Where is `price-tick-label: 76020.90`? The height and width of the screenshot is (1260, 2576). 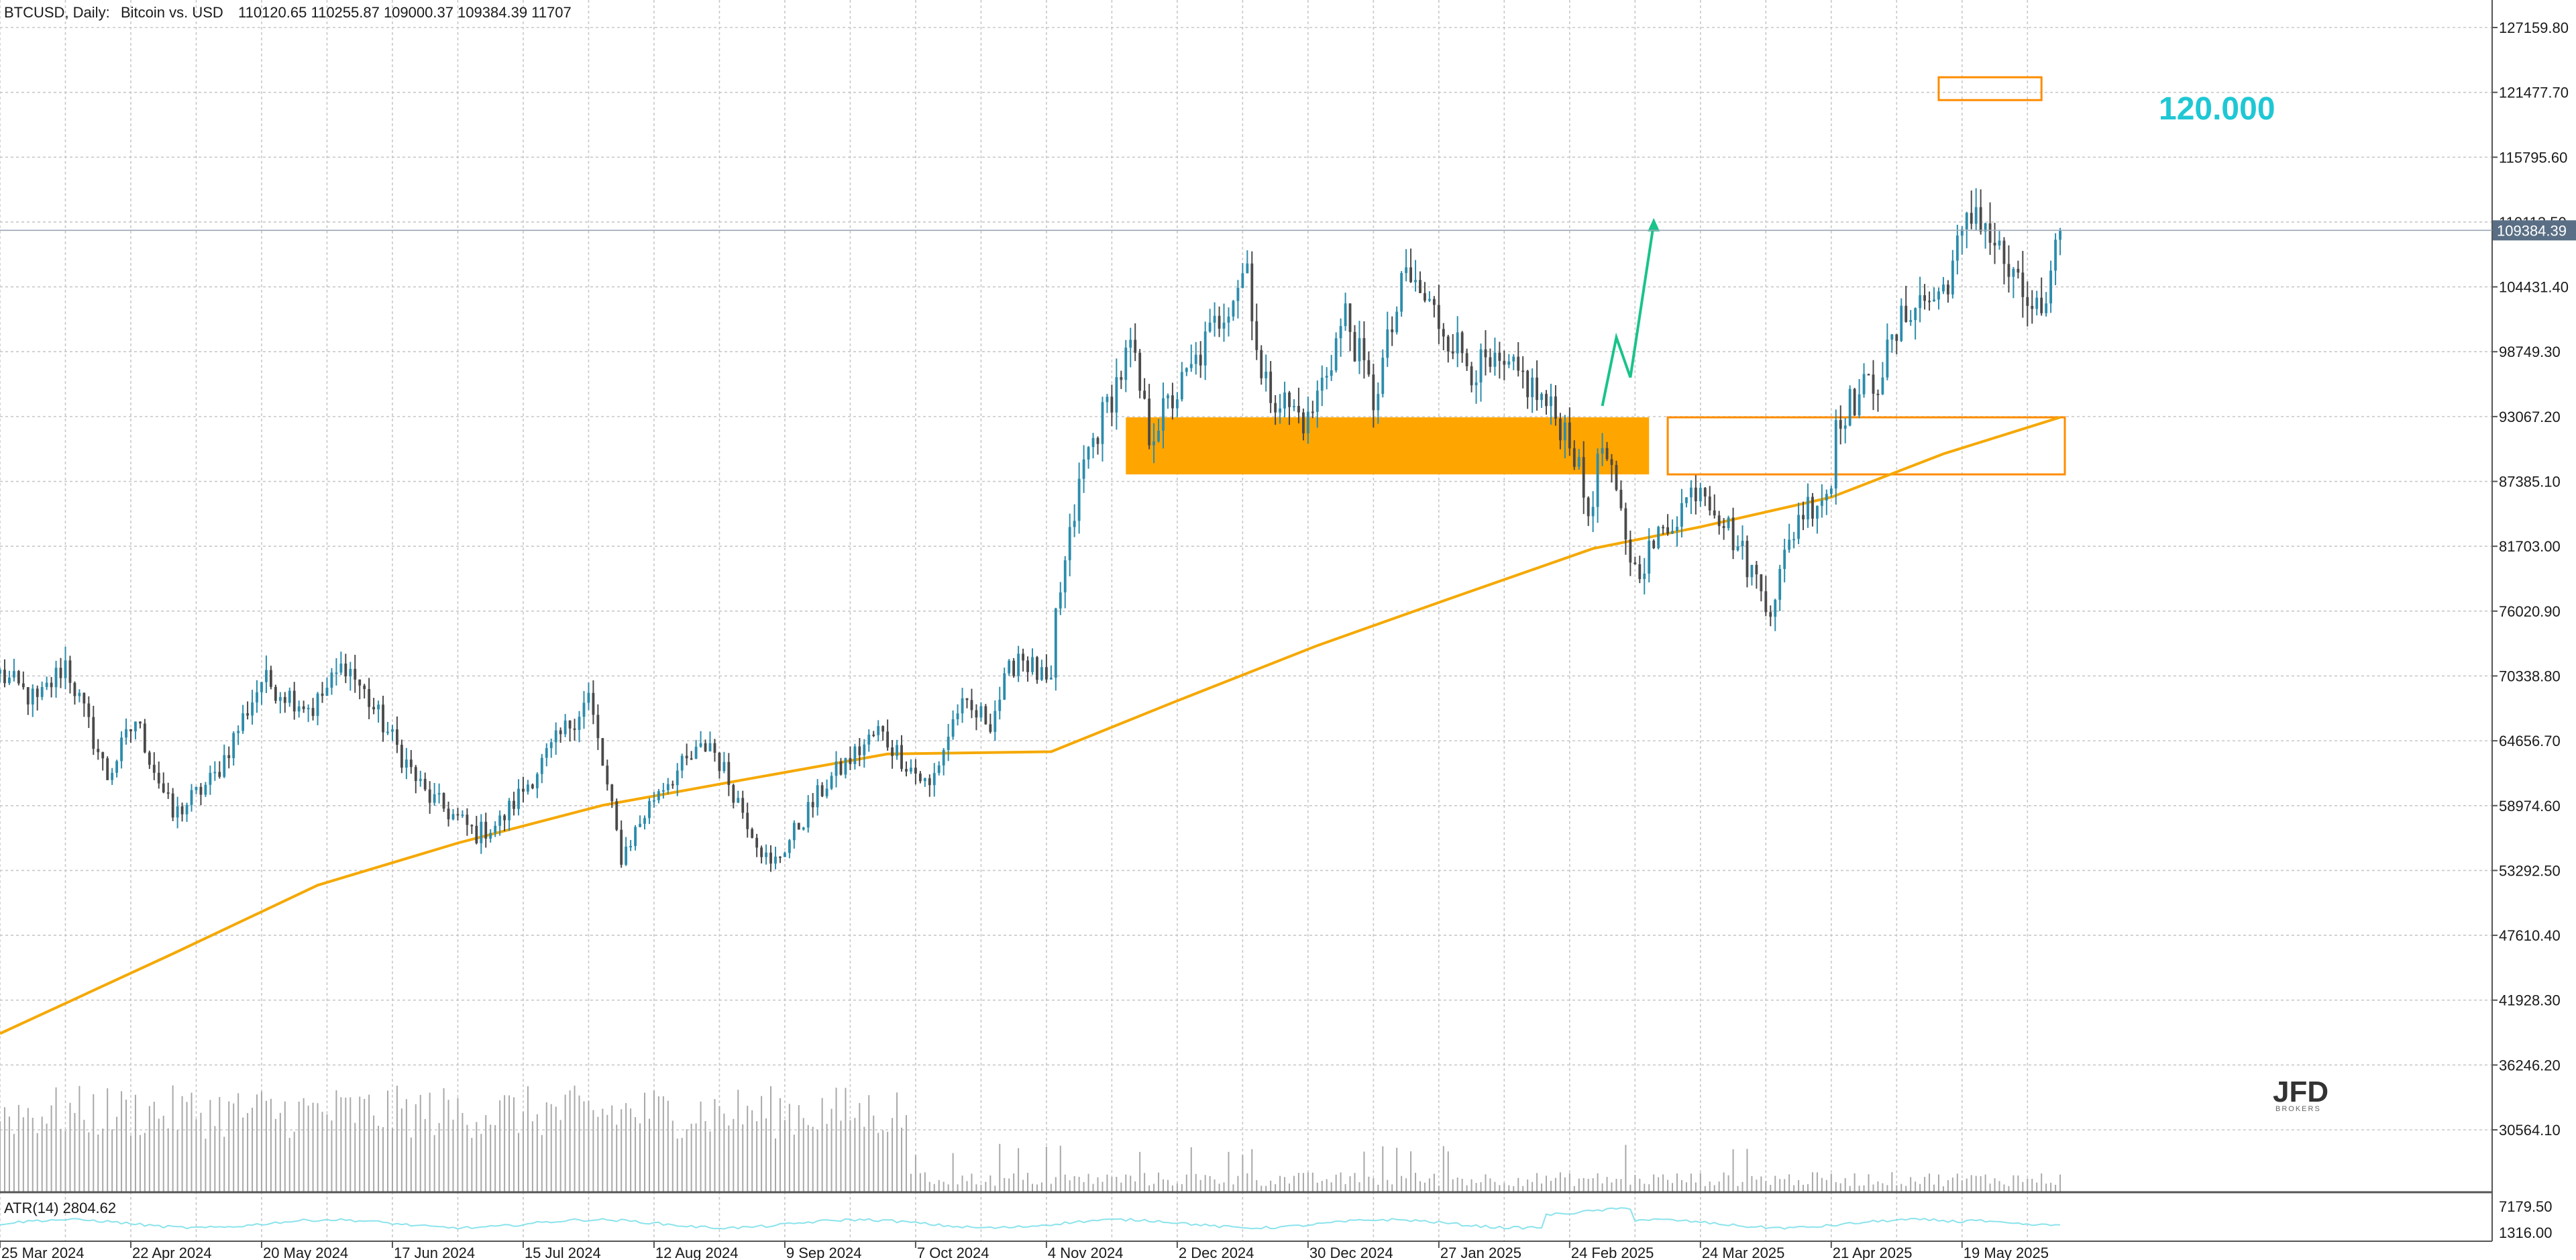
price-tick-label: 76020.90 is located at coordinates (2530, 612).